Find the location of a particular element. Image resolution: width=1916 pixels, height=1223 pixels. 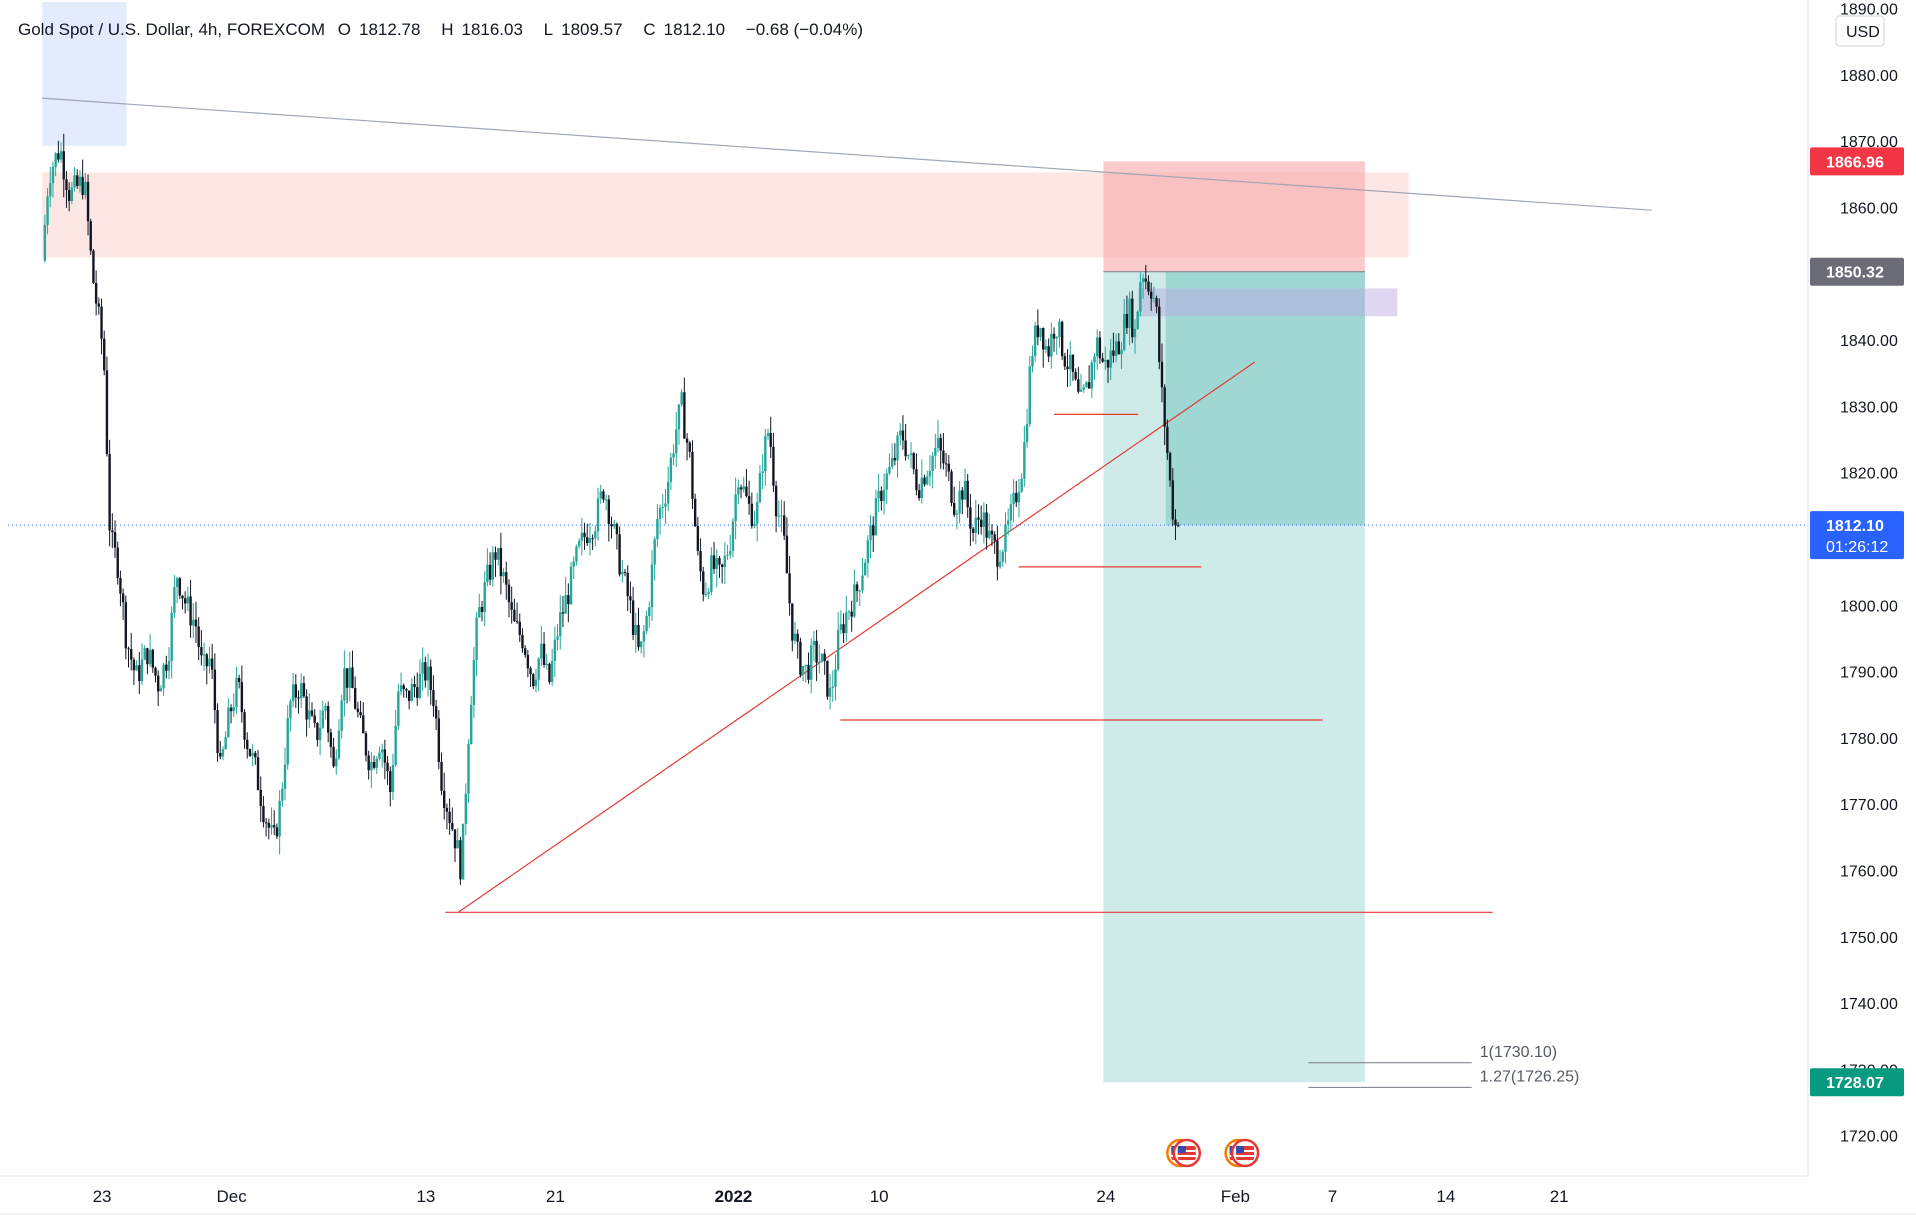

price-tick-label: 1760.00 is located at coordinates (1869, 872).